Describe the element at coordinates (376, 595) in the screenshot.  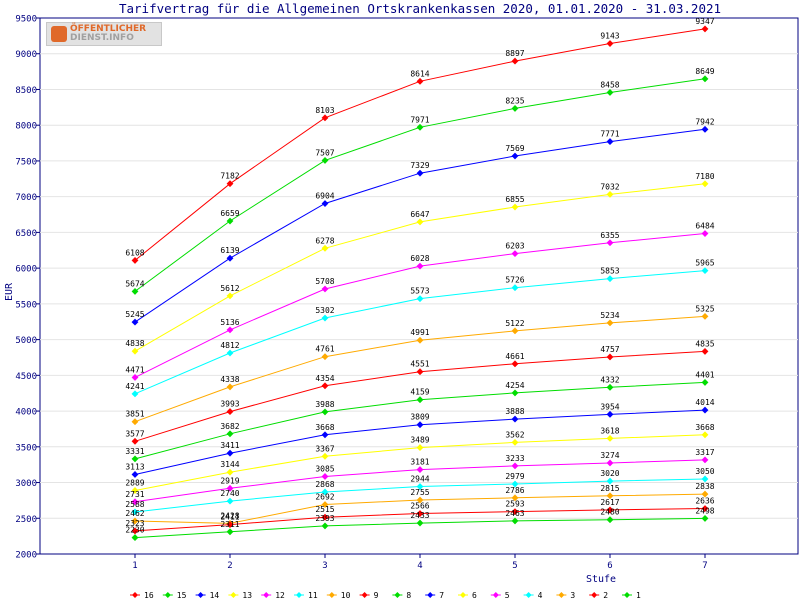
I see `legend-label: 9` at that location.